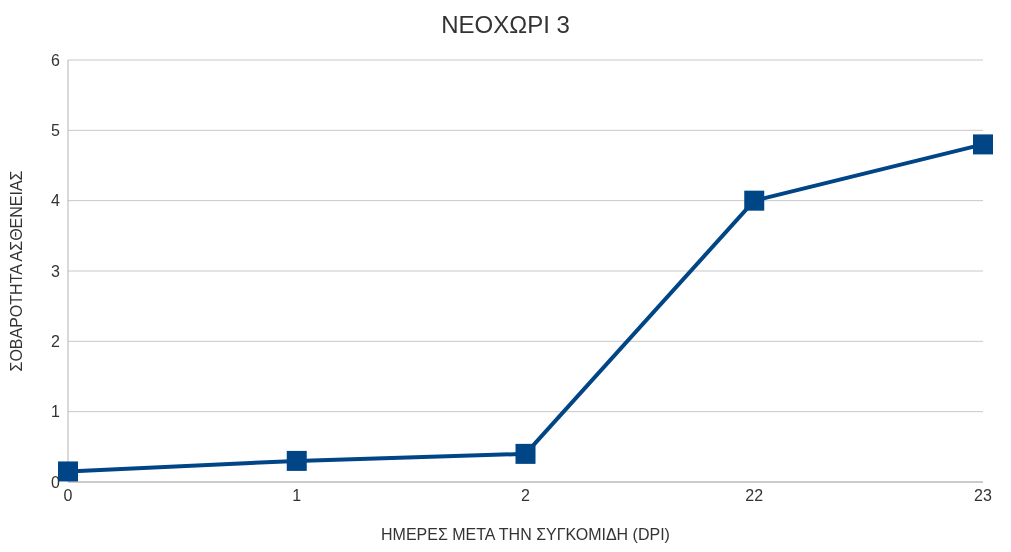  I want to click on y-tick-label: 1, so click(56, 412).